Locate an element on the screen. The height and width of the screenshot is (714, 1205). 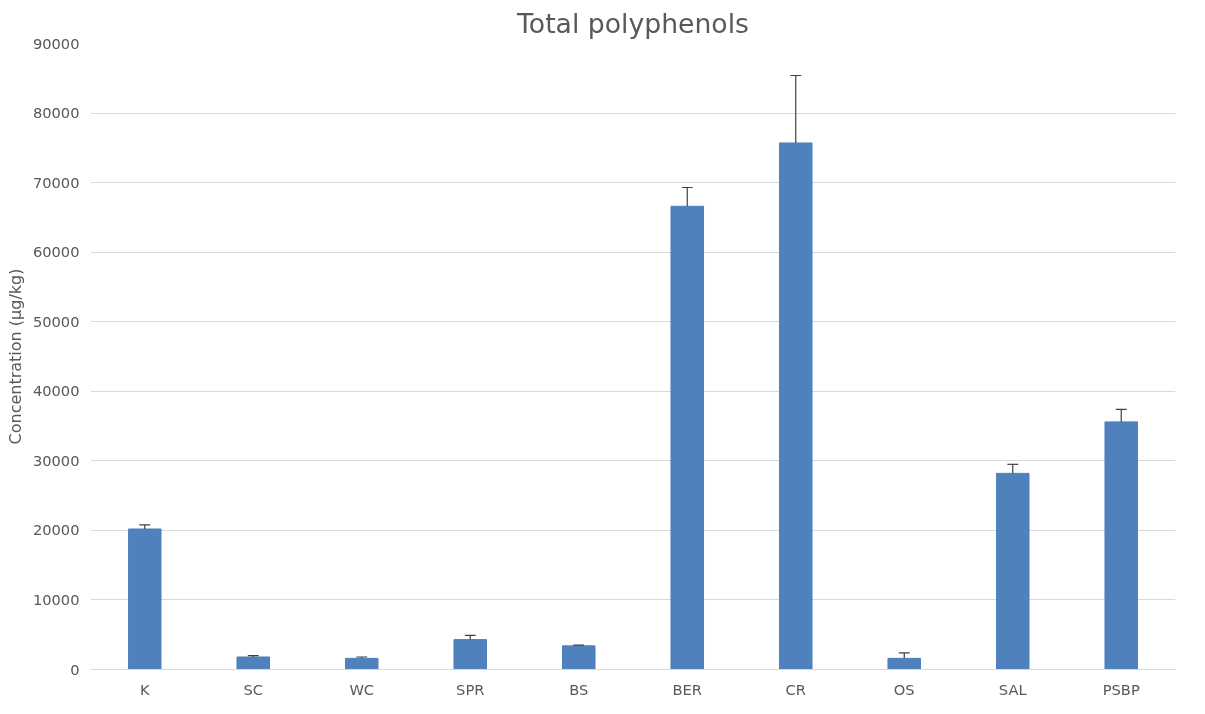
y-tick-label: 50000 is located at coordinates (56, 321).